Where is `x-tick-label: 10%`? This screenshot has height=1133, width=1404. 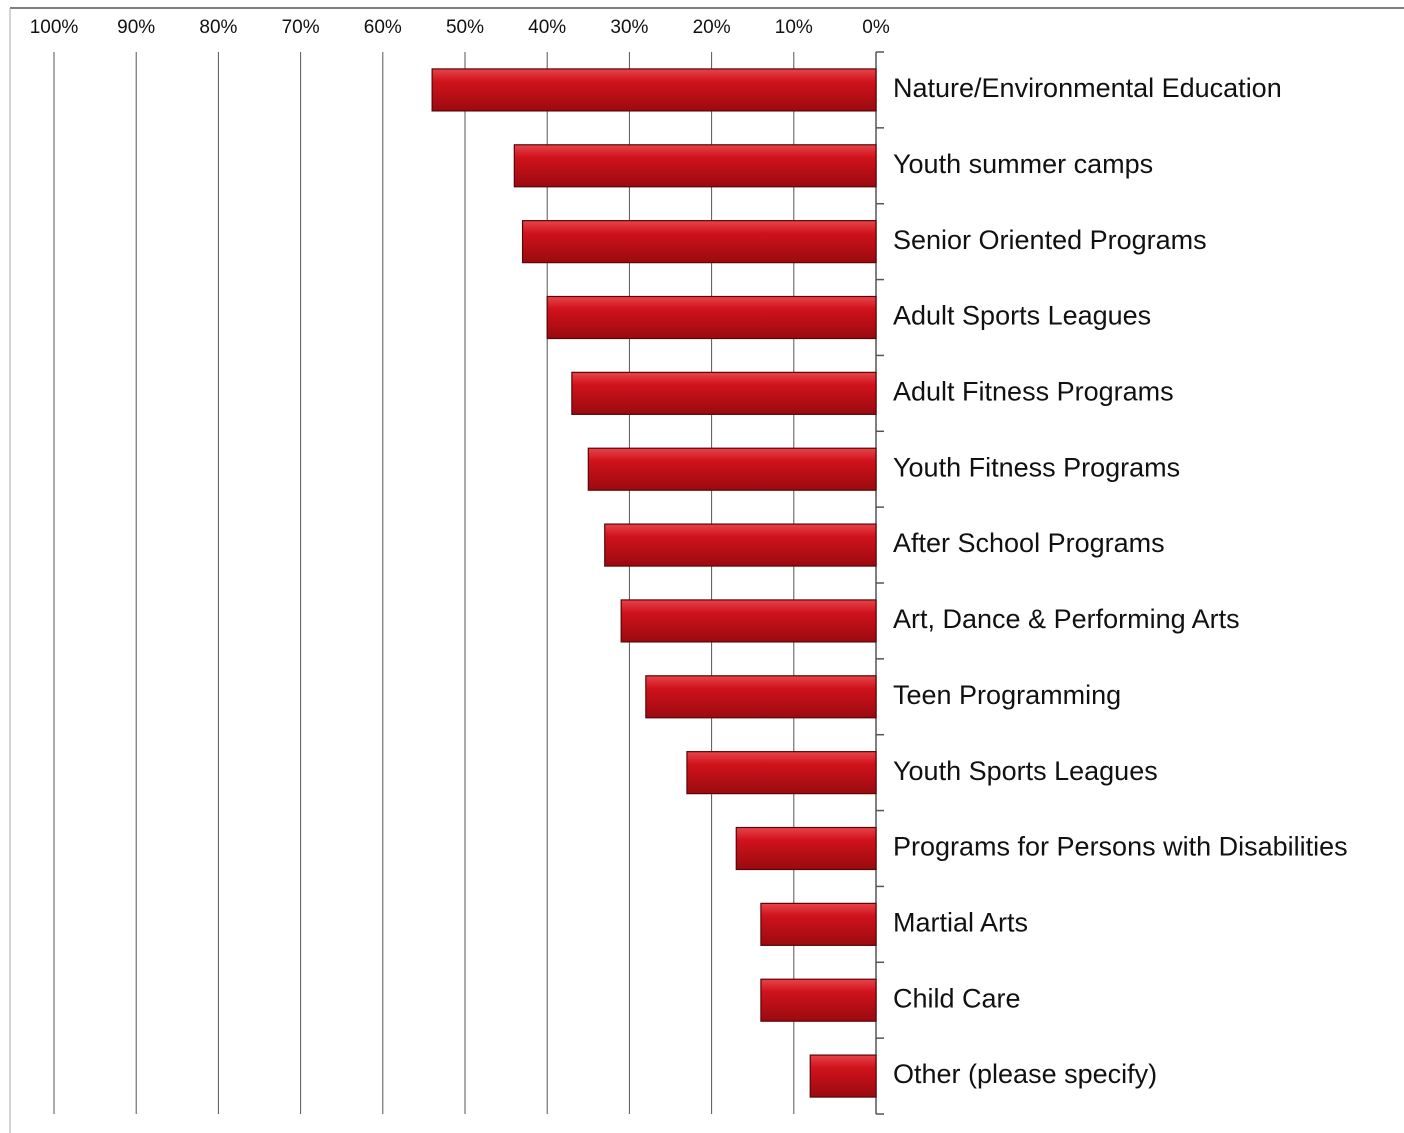
x-tick-label: 10% is located at coordinates (794, 27).